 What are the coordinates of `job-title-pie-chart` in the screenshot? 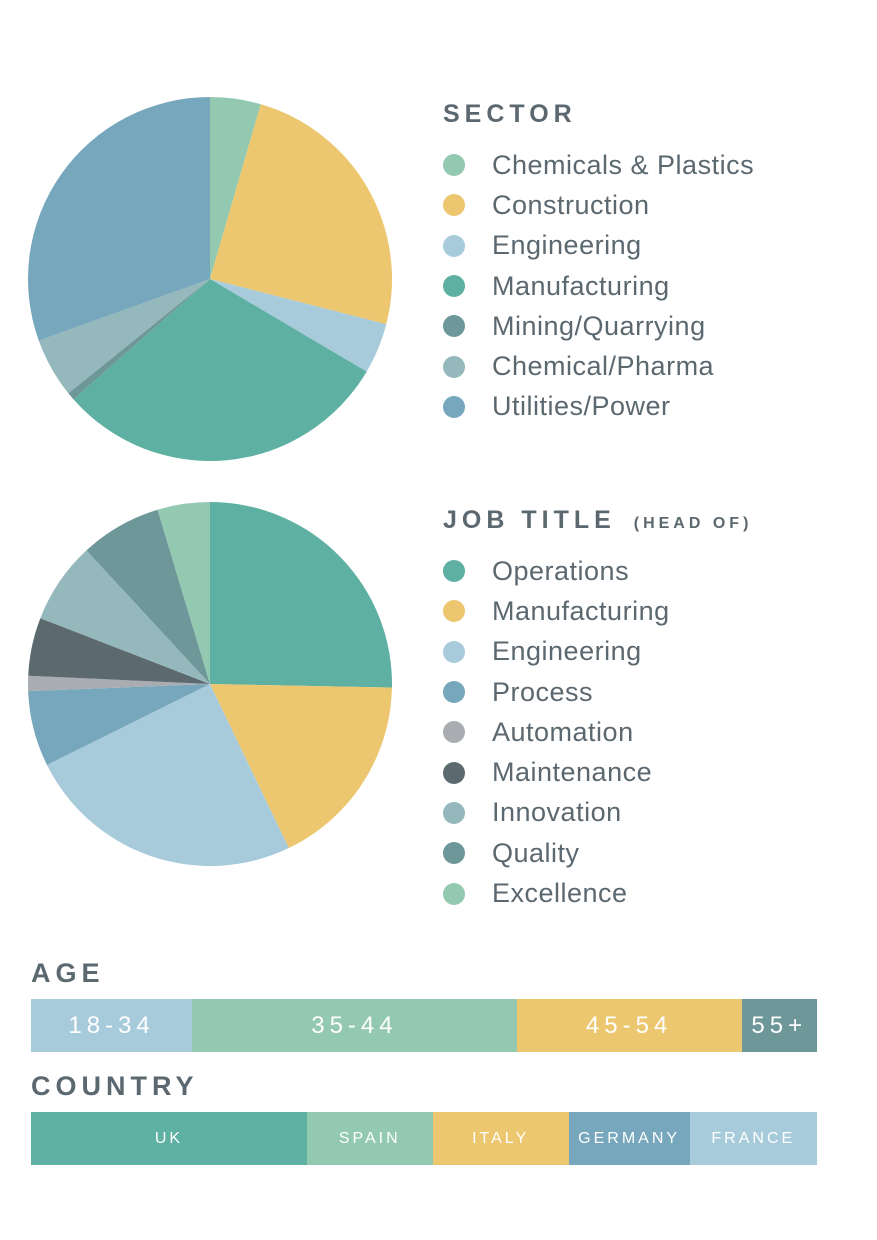 It's located at (210, 684).